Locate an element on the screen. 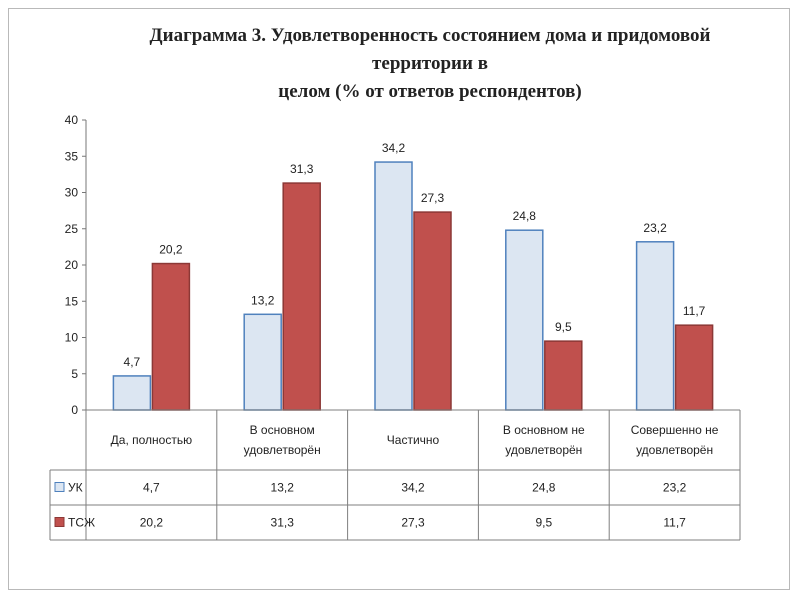 The image size is (800, 600). y-tick-label: 35 is located at coordinates (72, 156).